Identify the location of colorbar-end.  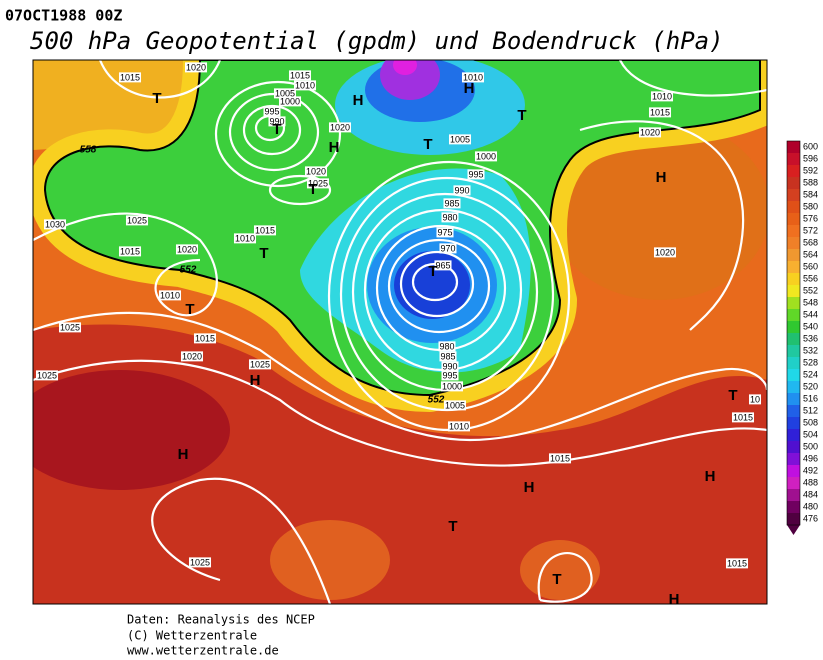
(793, 530).